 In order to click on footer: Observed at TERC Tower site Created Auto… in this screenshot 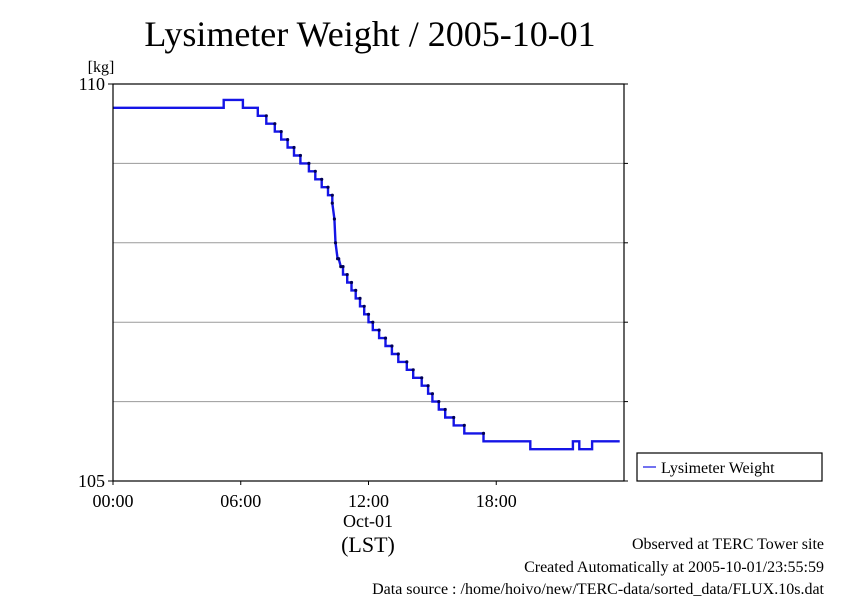, I will do `click(598, 568)`.